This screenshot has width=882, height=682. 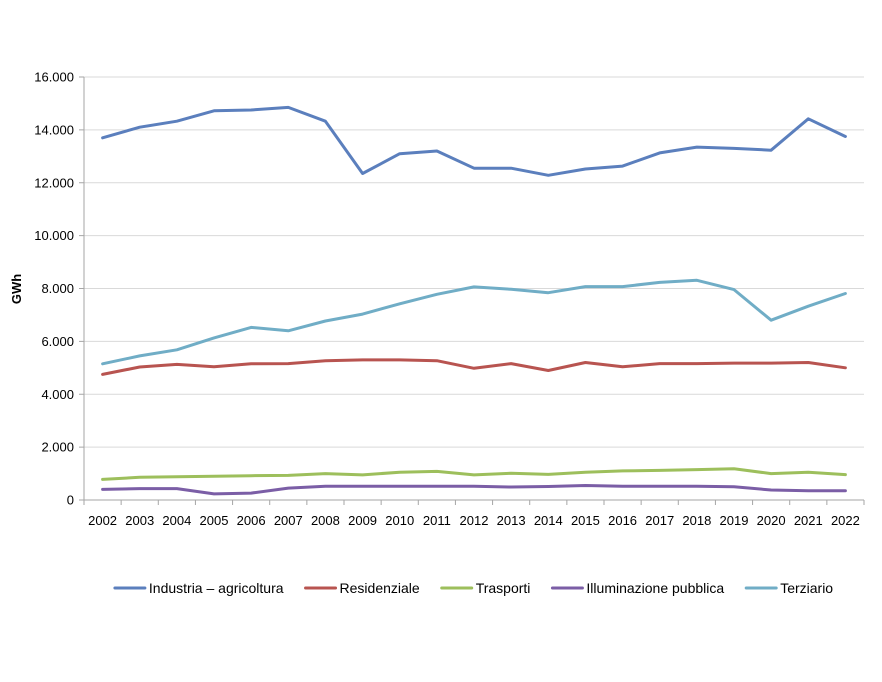 What do you see at coordinates (251, 520) in the screenshot?
I see `x-tick-label: 2006` at bounding box center [251, 520].